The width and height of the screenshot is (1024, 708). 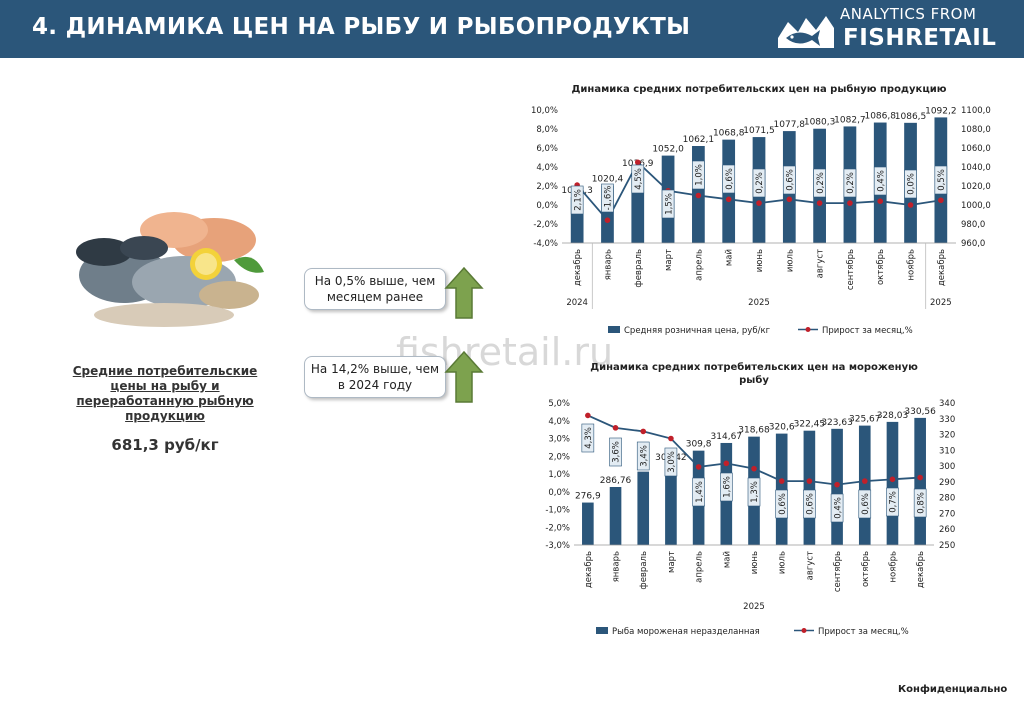 I want to click on right-axis-tick: 1020,0, so click(x=976, y=187).